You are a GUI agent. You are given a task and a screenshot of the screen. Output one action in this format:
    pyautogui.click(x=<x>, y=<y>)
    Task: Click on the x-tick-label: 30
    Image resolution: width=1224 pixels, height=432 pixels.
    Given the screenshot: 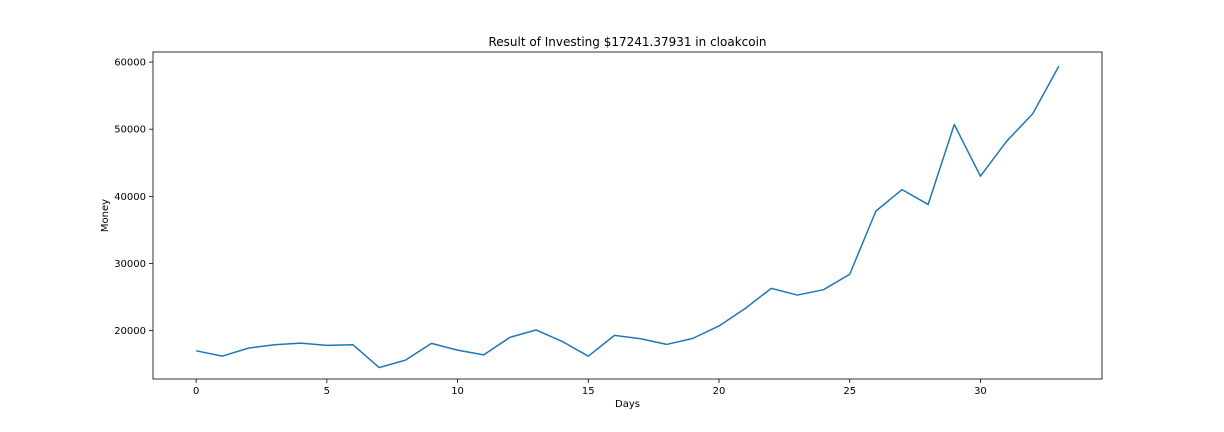 What is the action you would take?
    pyautogui.click(x=980, y=391)
    